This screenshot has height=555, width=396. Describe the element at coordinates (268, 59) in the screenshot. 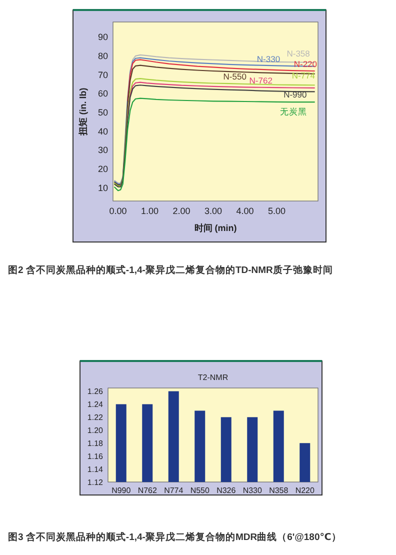

I see `series-label: N-330` at that location.